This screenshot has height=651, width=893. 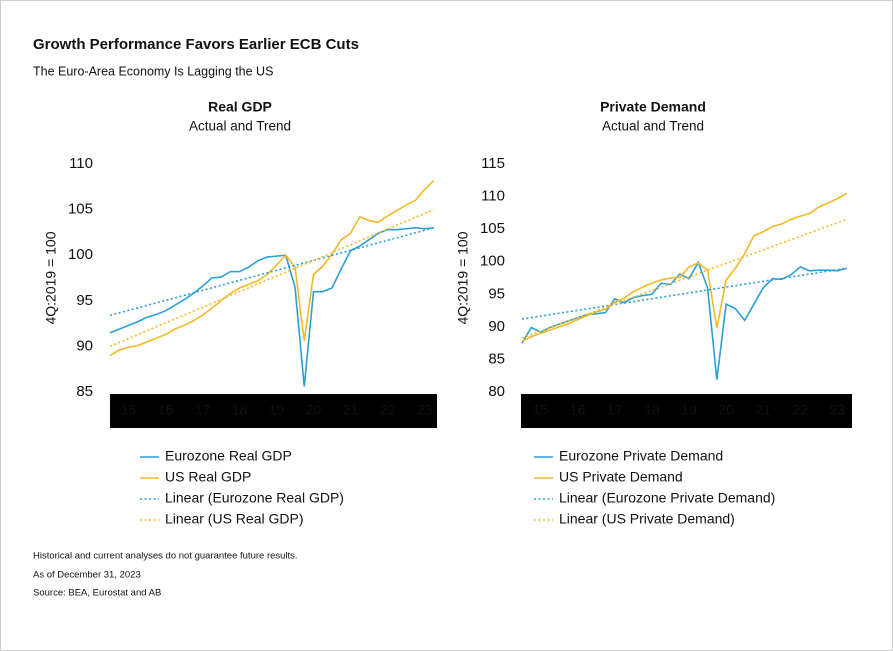 What do you see at coordinates (653, 107) in the screenshot?
I see `chart-title: Private Demand` at bounding box center [653, 107].